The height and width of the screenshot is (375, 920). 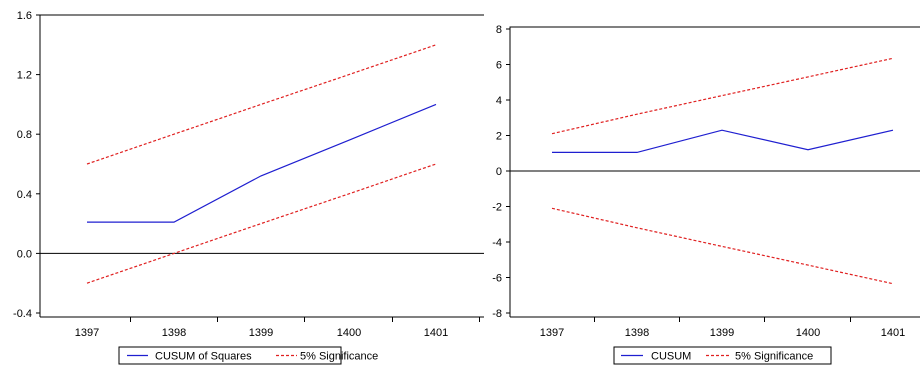 What do you see at coordinates (436, 333) in the screenshot?
I see `left-x-tick-label: 1401` at bounding box center [436, 333].